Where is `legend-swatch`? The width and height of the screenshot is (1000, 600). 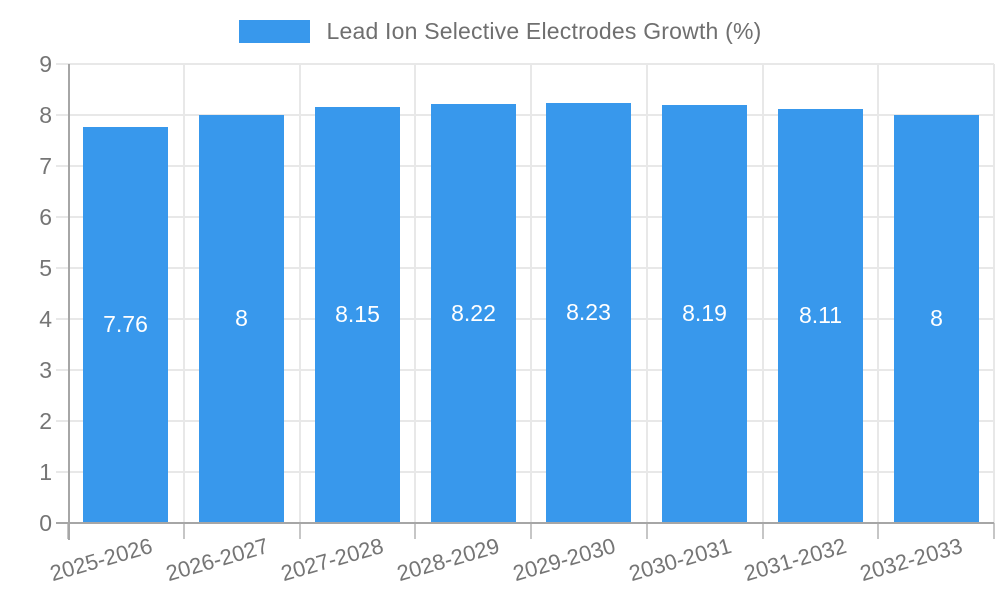
legend-swatch is located at coordinates (274, 31).